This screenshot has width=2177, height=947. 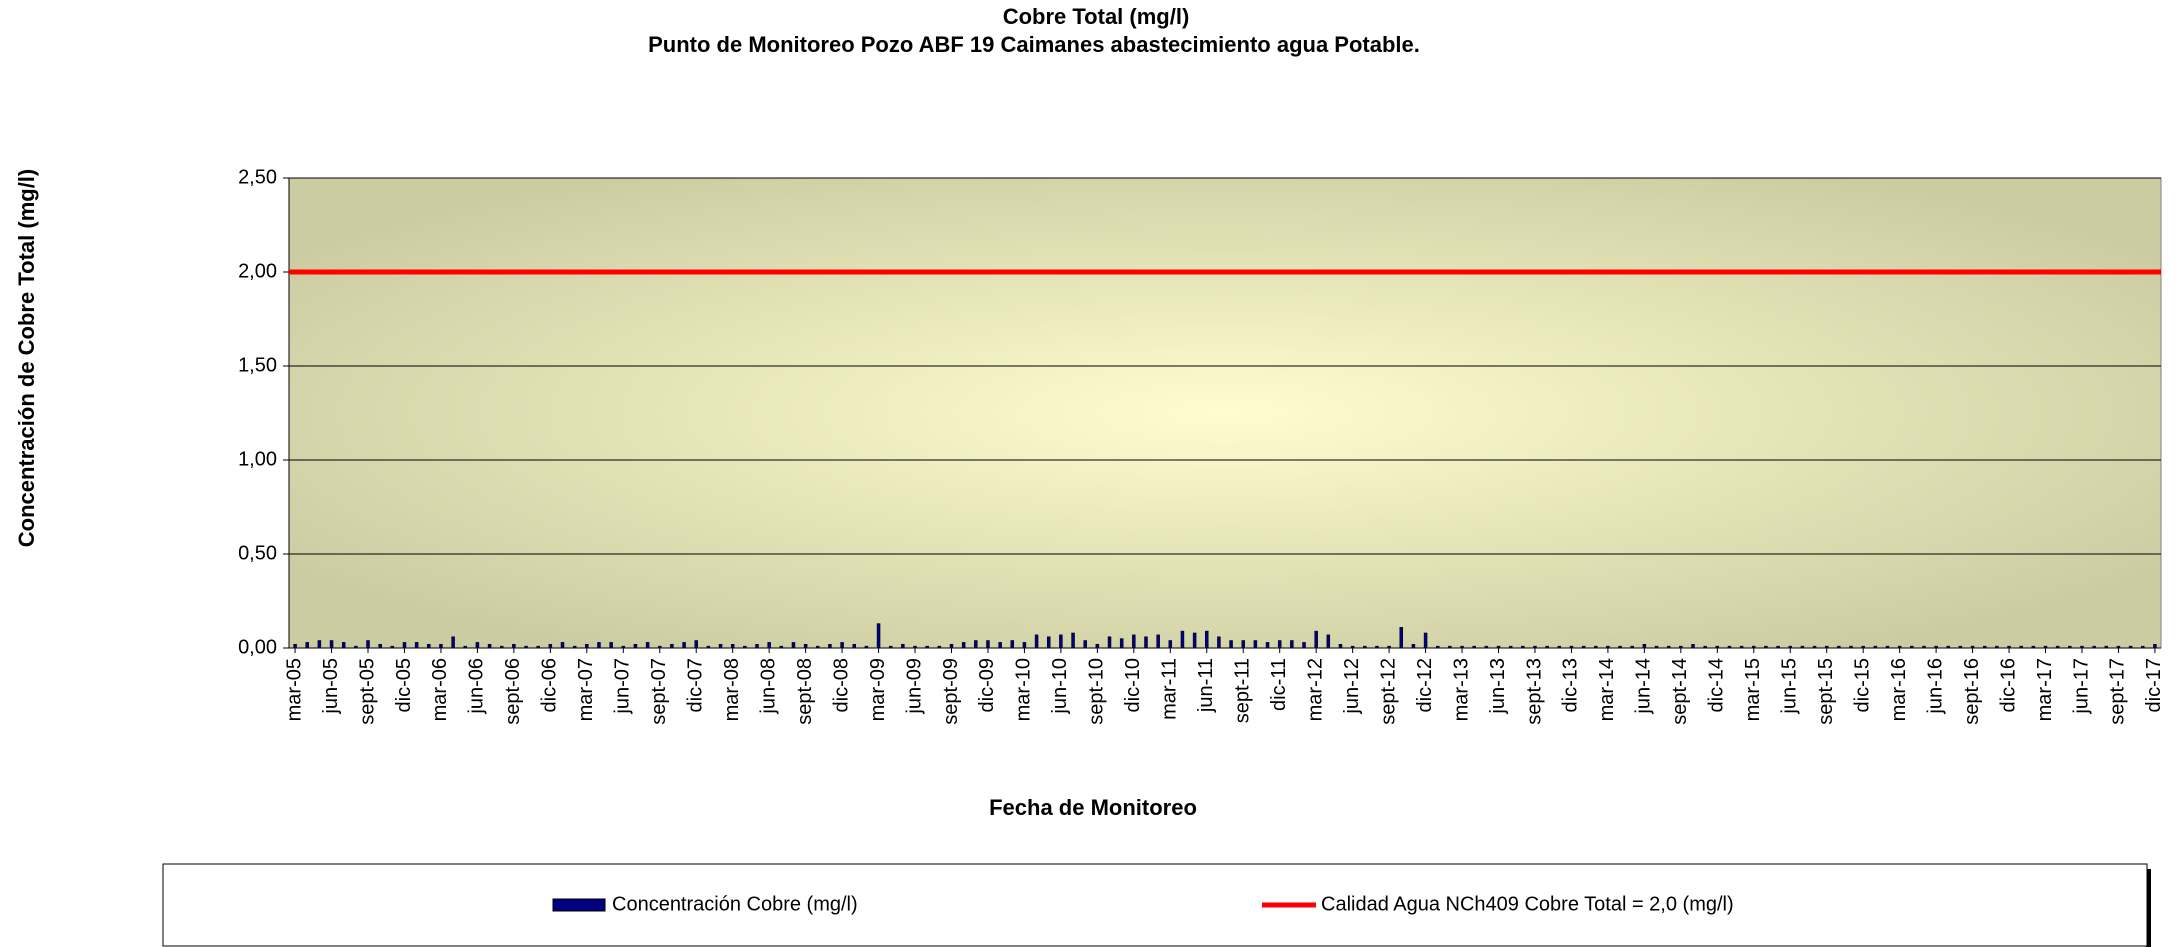 What do you see at coordinates (294, 689) in the screenshot?
I see `x-tick-label: mar-05` at bounding box center [294, 689].